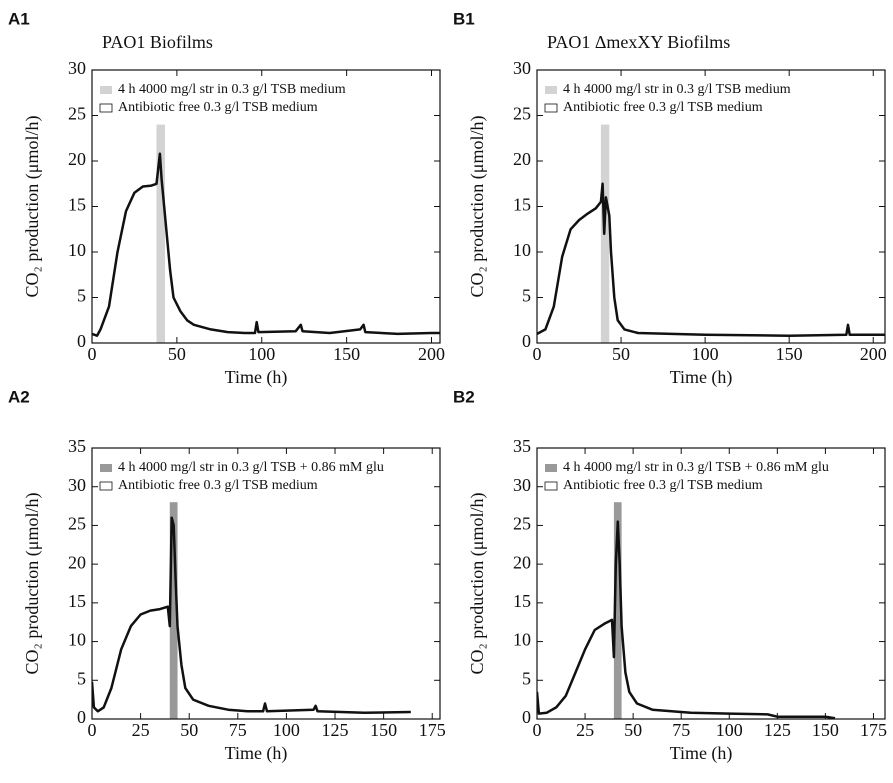  I want to click on panel-label: A2, so click(19, 396).